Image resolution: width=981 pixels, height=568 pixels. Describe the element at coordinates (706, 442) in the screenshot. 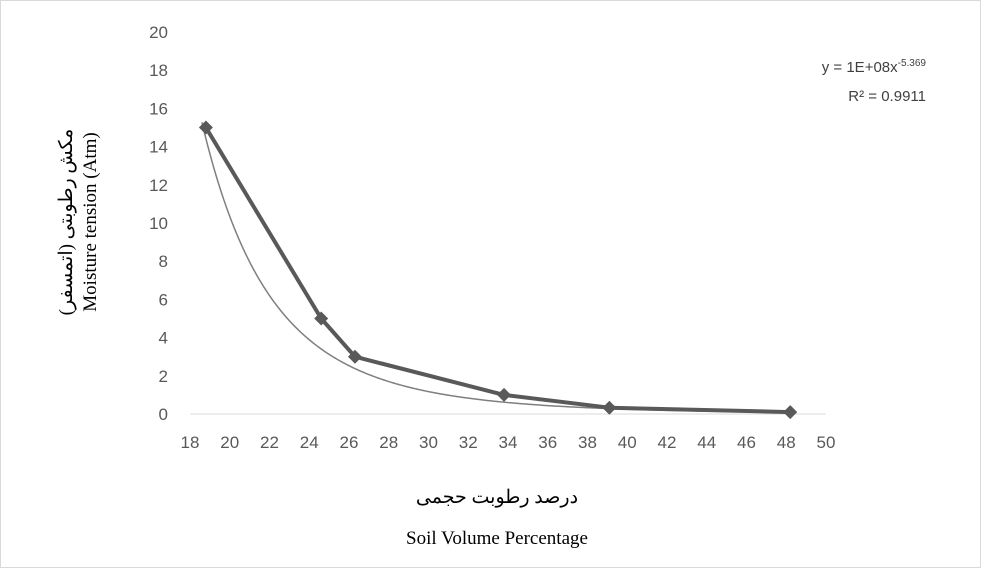

I see `x-tick-label: 44` at that location.